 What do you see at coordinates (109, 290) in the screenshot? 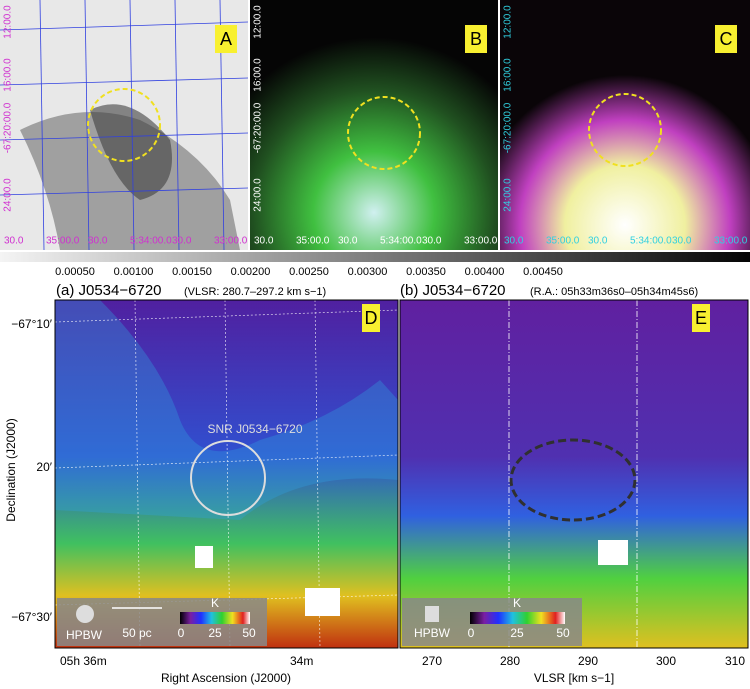
I see `panel-title: (a) J0534−6720` at bounding box center [109, 290].